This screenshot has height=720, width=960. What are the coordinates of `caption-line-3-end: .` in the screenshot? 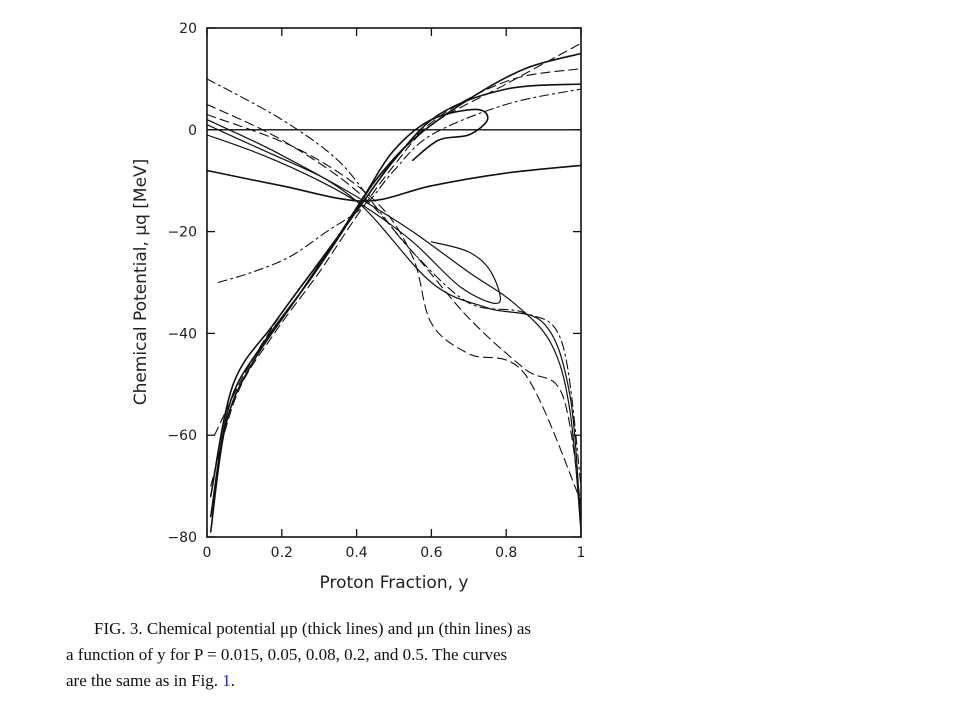 It's located at (233, 680).